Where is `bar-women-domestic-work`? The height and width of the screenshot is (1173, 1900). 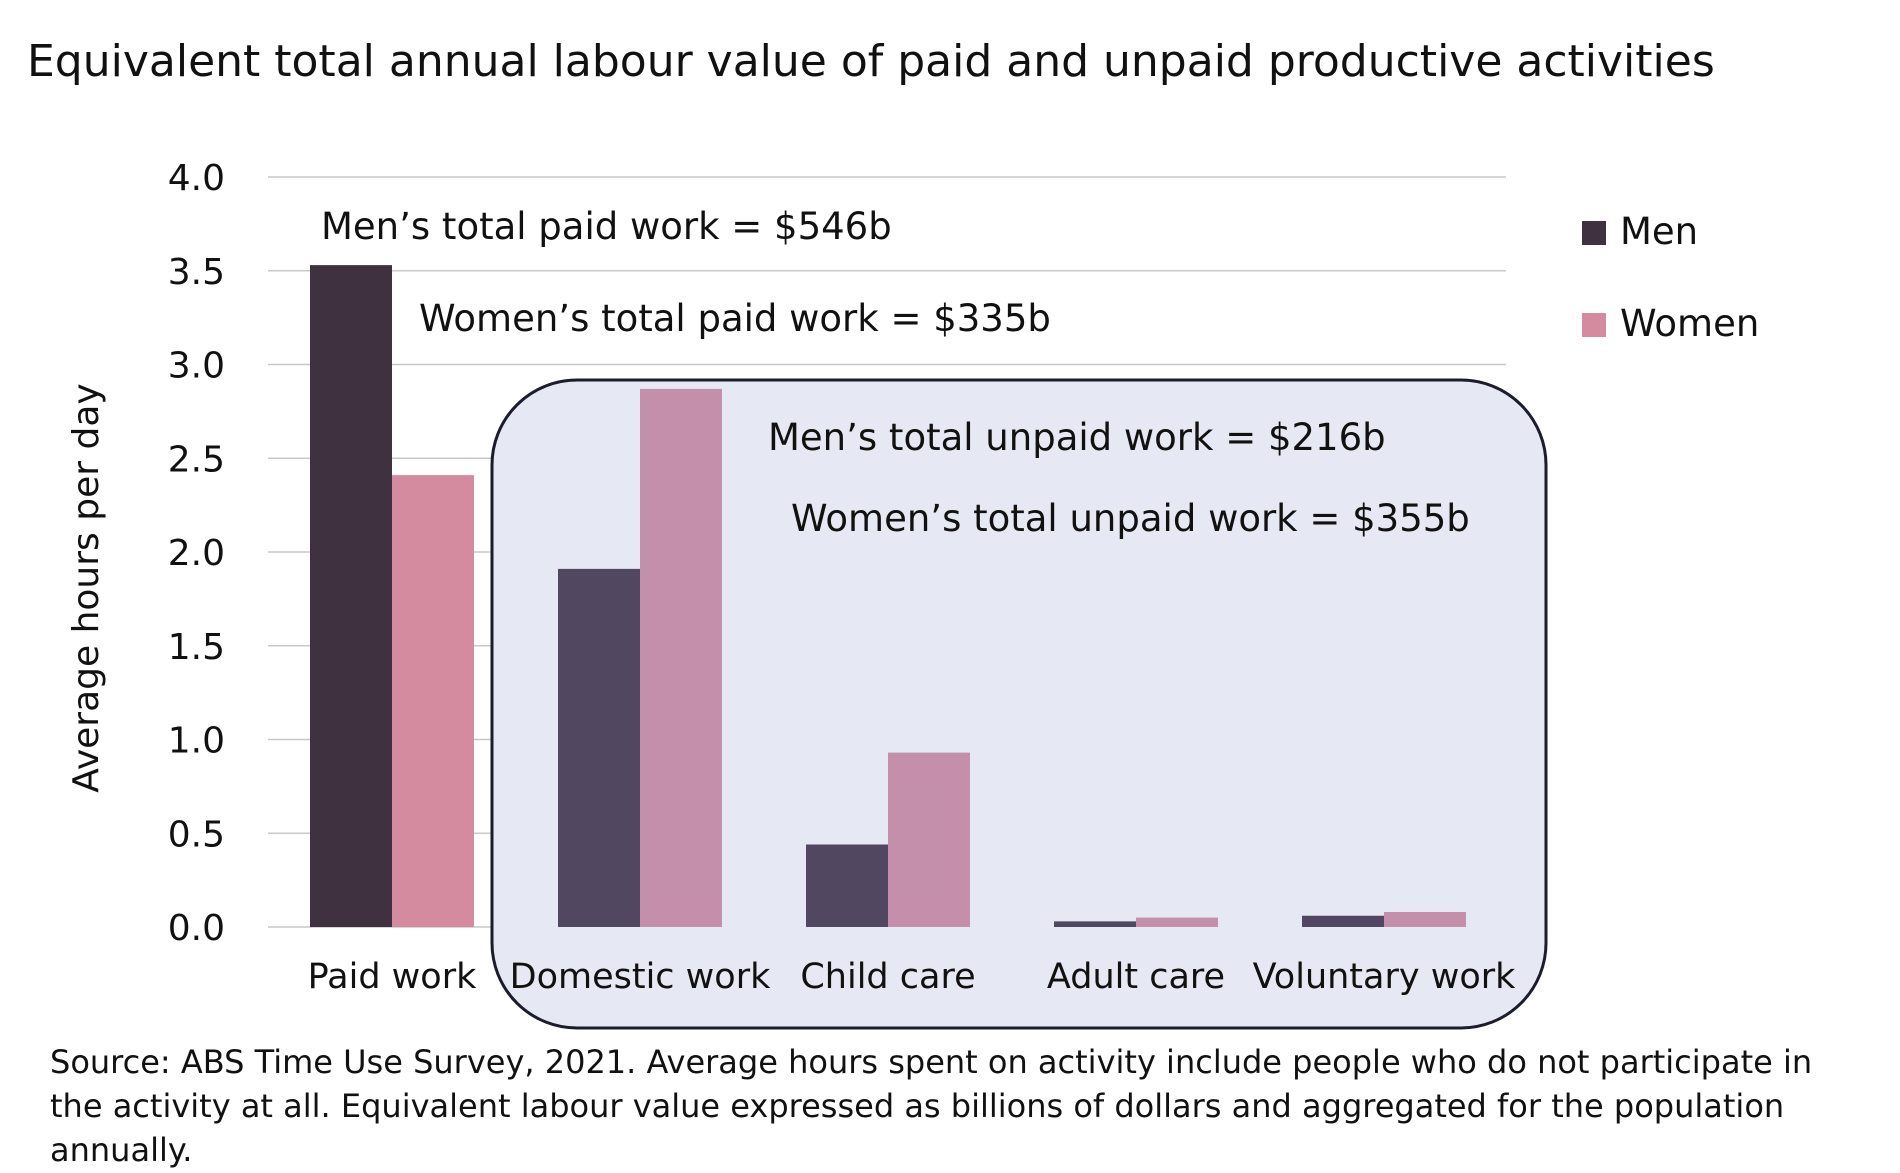
bar-women-domestic-work is located at coordinates (681, 657).